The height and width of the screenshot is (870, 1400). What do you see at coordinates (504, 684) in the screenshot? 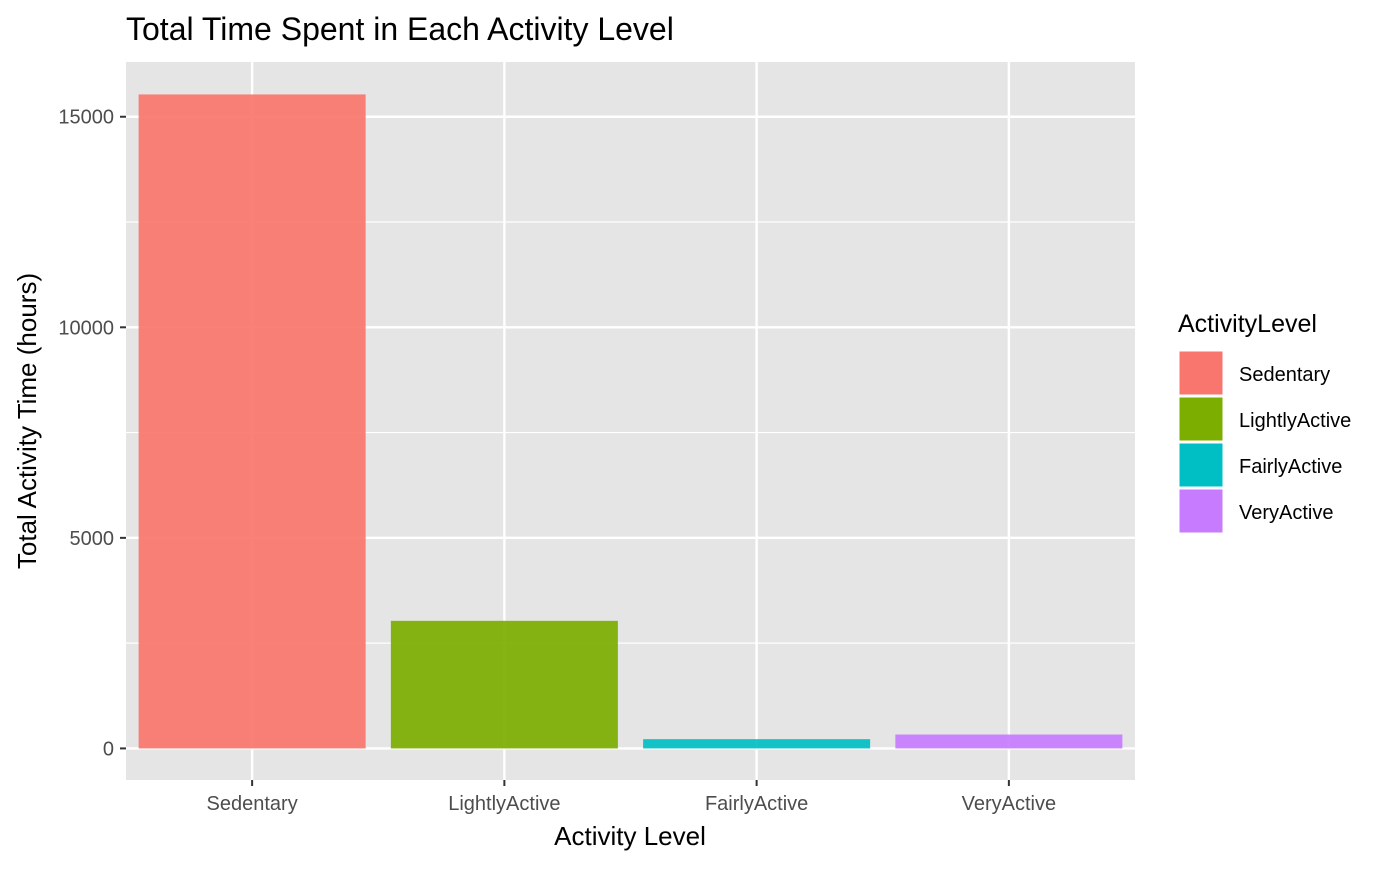
I see `bar-lightlyactive` at bounding box center [504, 684].